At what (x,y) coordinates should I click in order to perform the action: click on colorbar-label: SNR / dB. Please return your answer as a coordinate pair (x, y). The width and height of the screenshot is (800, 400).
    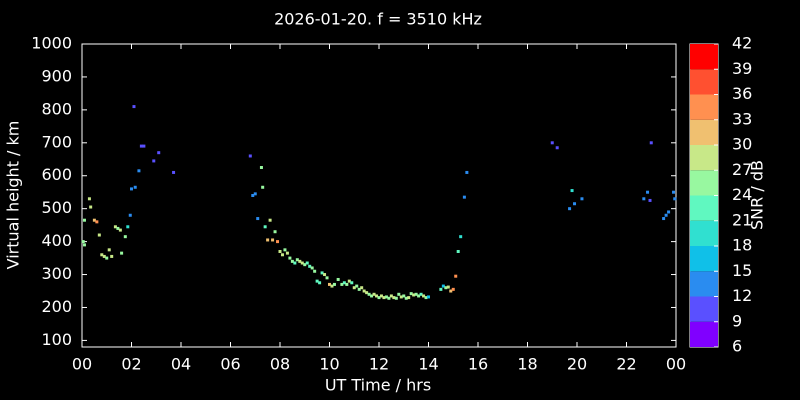
    Looking at the image, I should click on (757, 195).